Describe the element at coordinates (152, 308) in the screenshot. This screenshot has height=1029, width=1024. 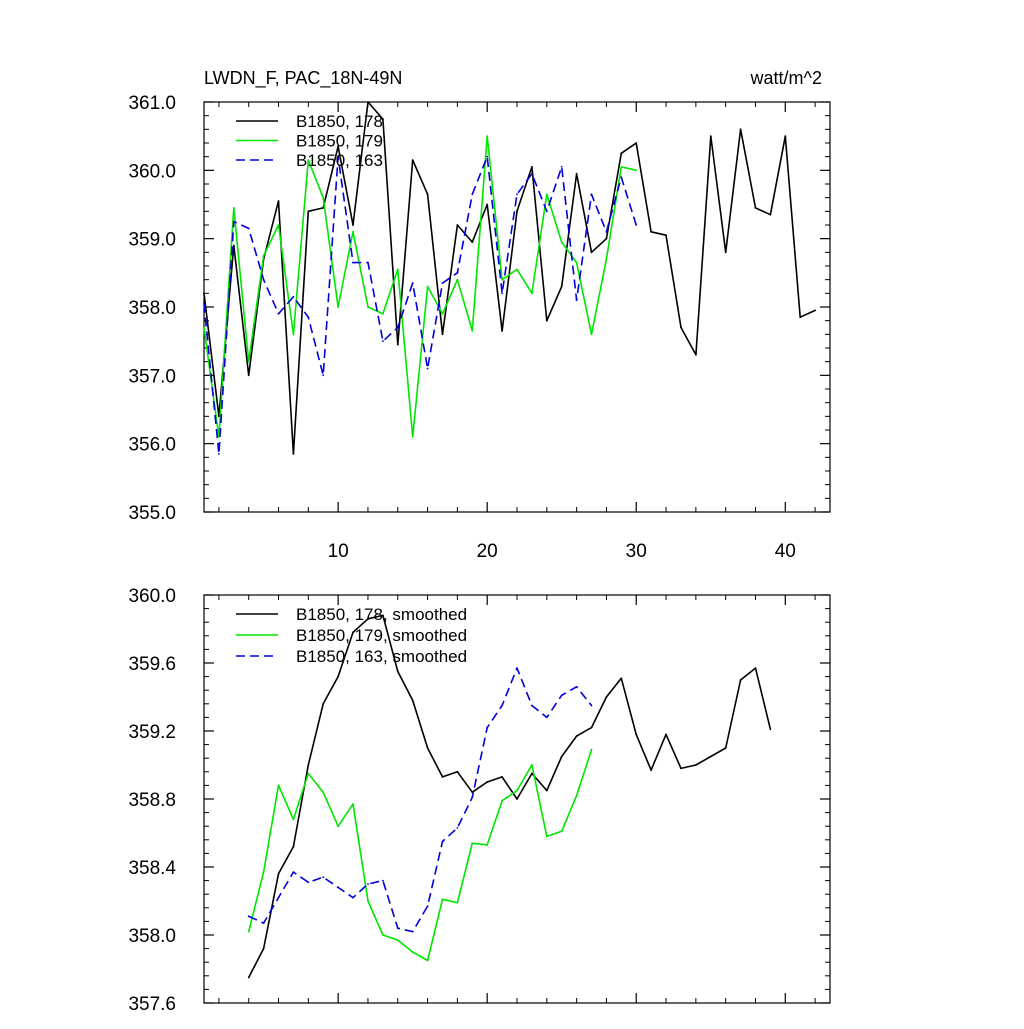
I see `y-tick-label: 358.0` at that location.